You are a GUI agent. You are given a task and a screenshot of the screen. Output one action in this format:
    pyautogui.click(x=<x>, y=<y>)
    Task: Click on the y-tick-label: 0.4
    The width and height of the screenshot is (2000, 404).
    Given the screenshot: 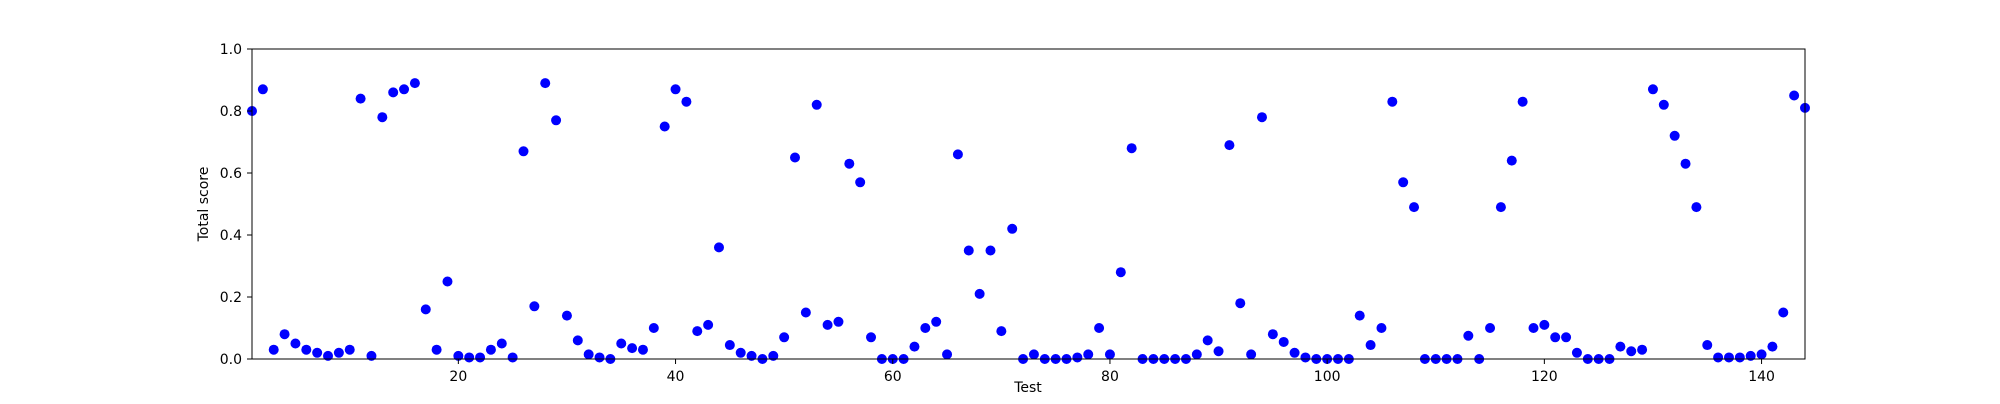 What is the action you would take?
    pyautogui.click(x=231, y=236)
    